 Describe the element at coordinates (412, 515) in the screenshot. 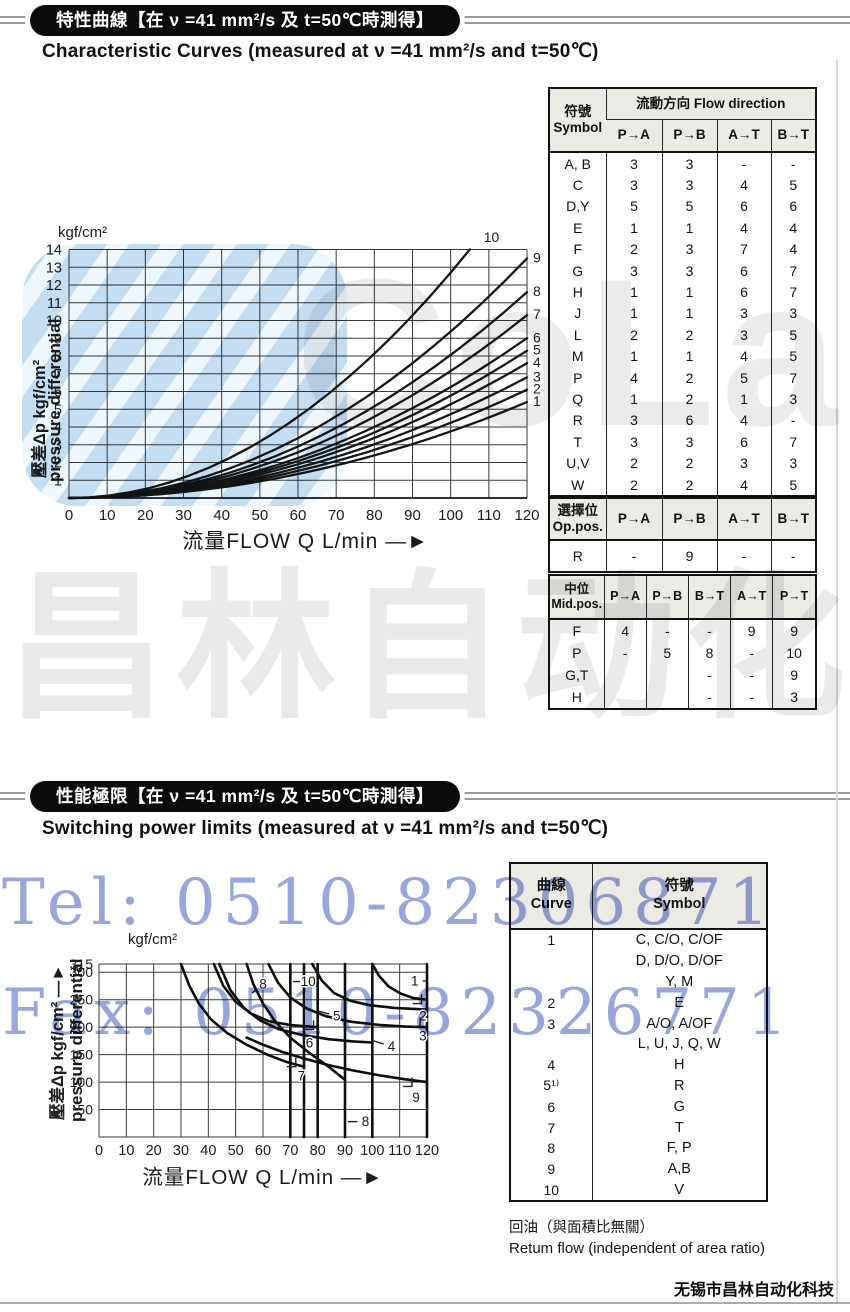

I see `svg-text: 90` at that location.